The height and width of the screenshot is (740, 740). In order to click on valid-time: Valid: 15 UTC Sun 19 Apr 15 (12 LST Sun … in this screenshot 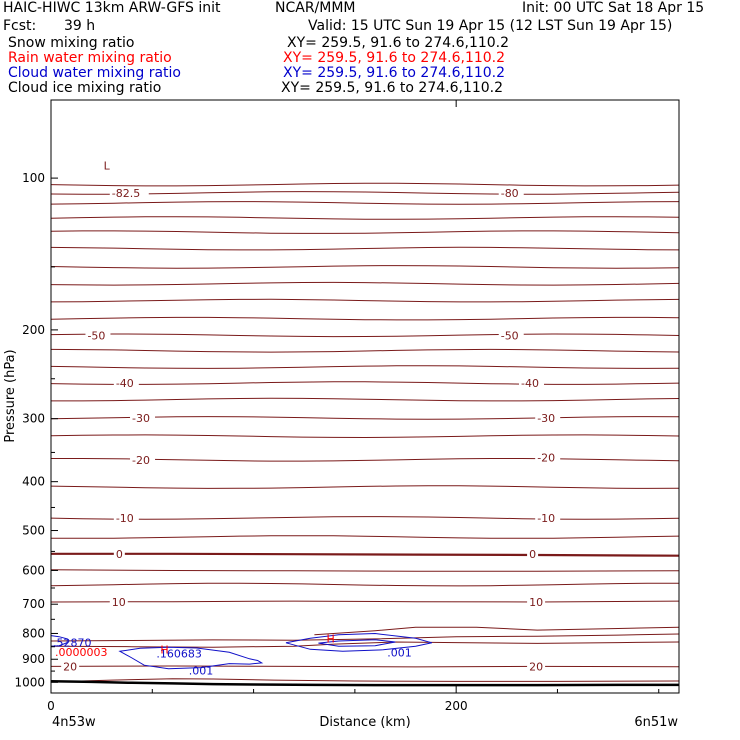, I will do `click(490, 26)`.